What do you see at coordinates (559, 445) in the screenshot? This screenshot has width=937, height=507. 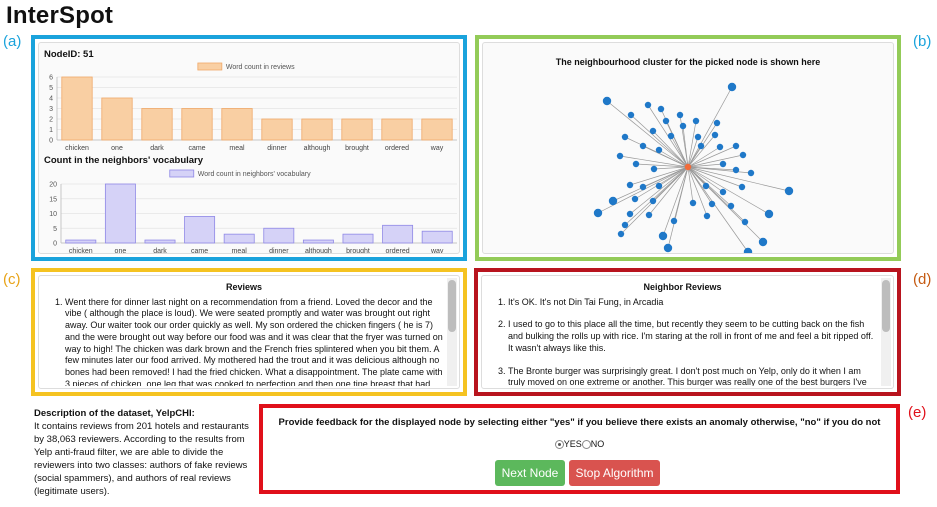 I see `yes-radio` at bounding box center [559, 445].